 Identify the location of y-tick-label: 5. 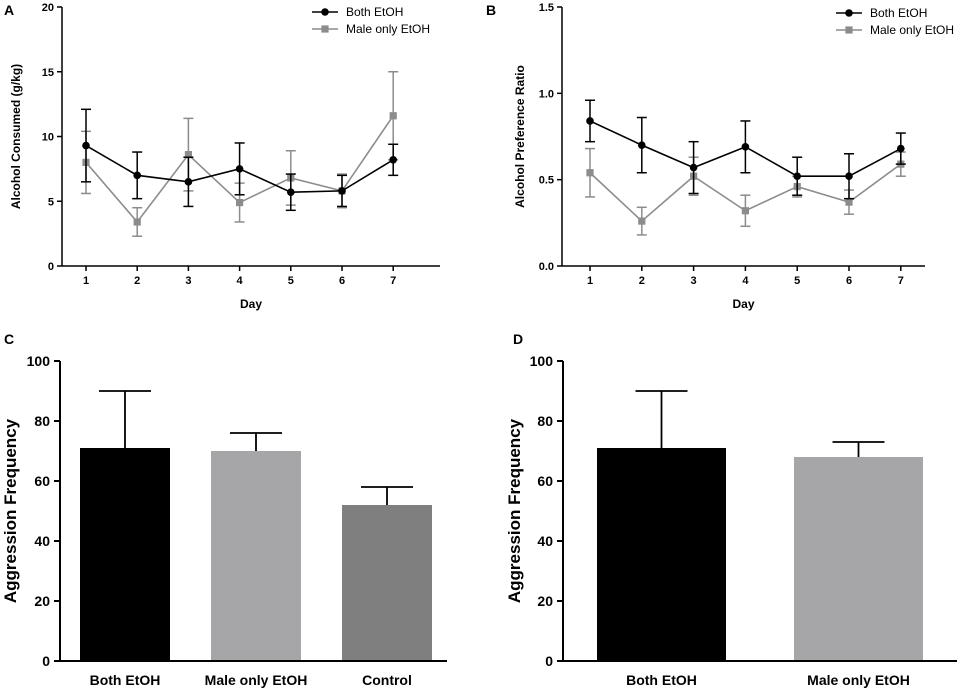
(51, 202).